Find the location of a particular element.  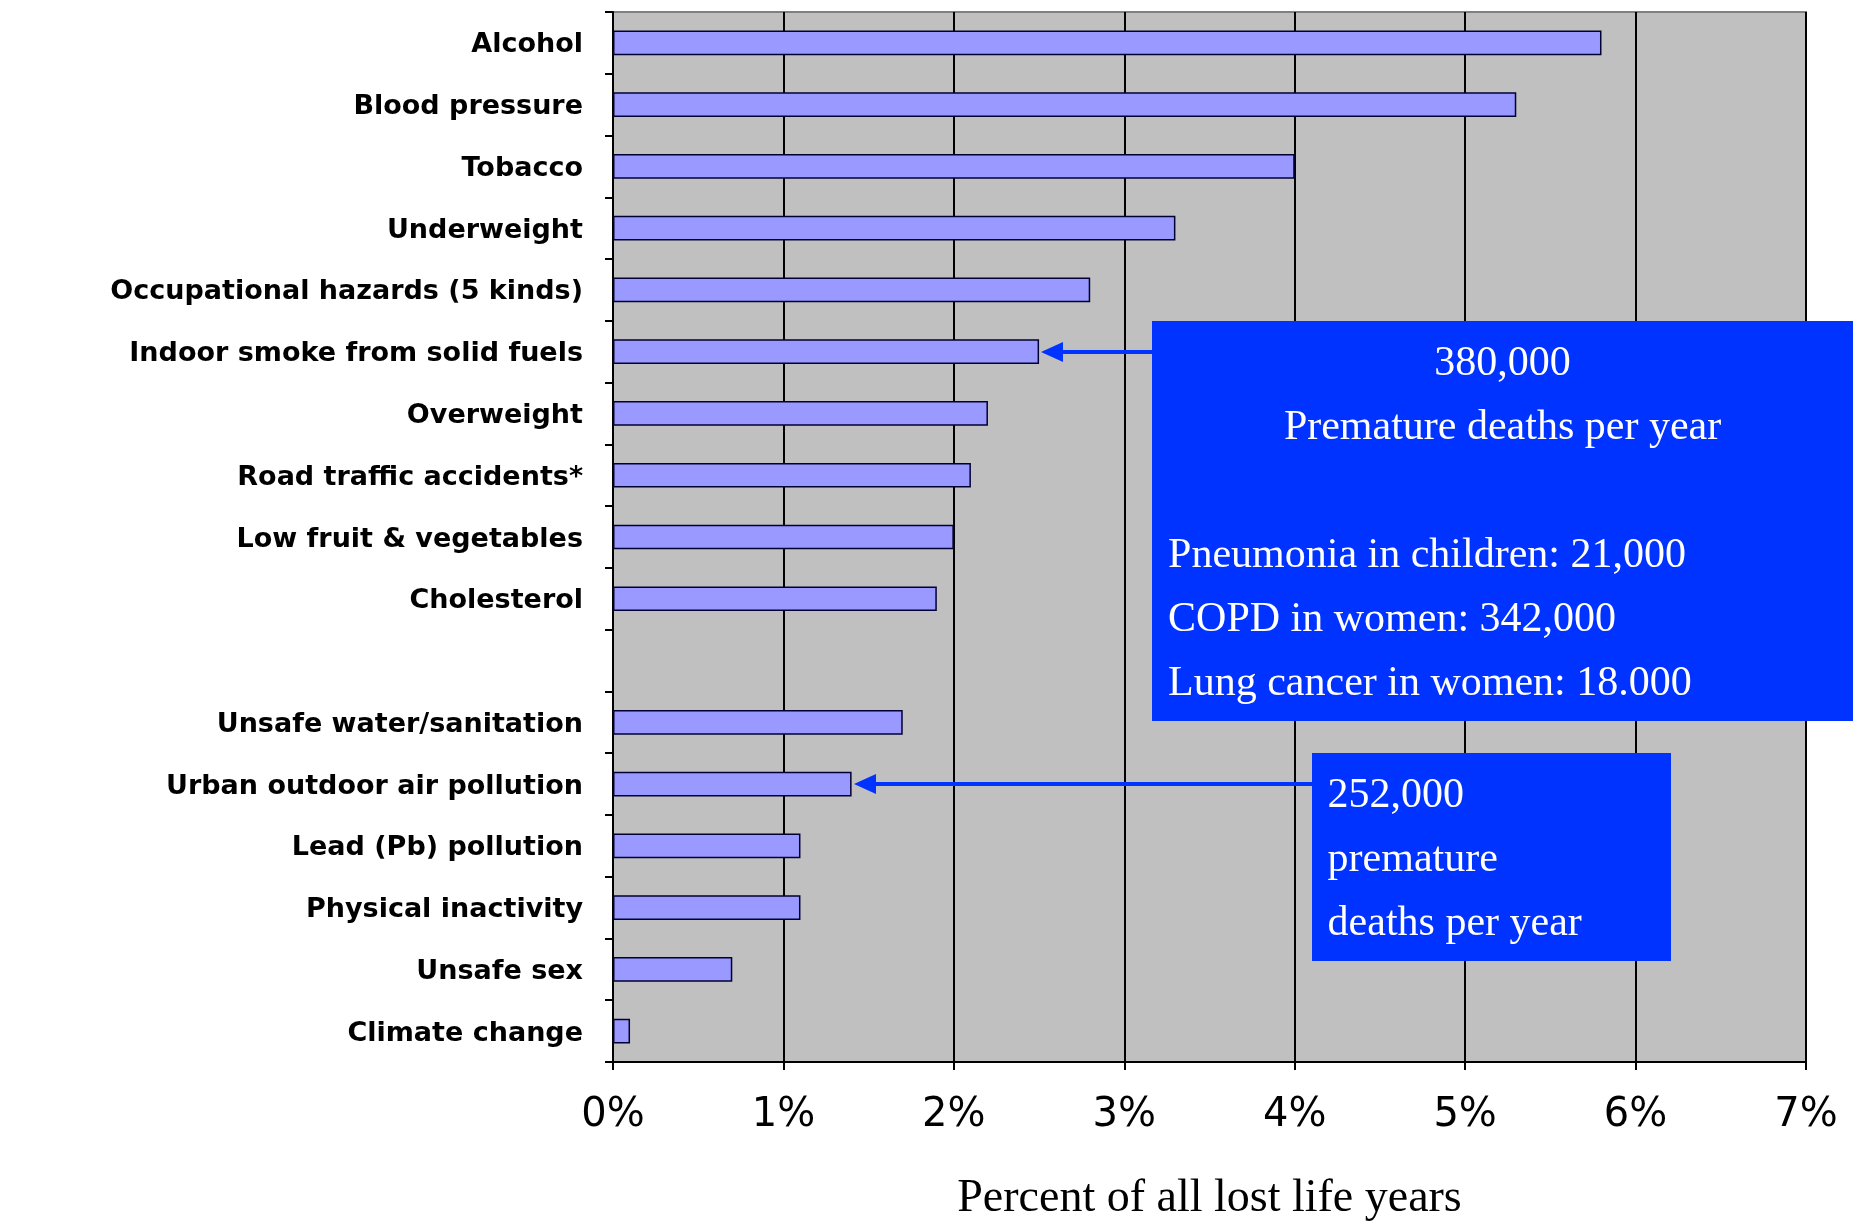

y-tick-label: Tobacco is located at coordinates (522, 166).